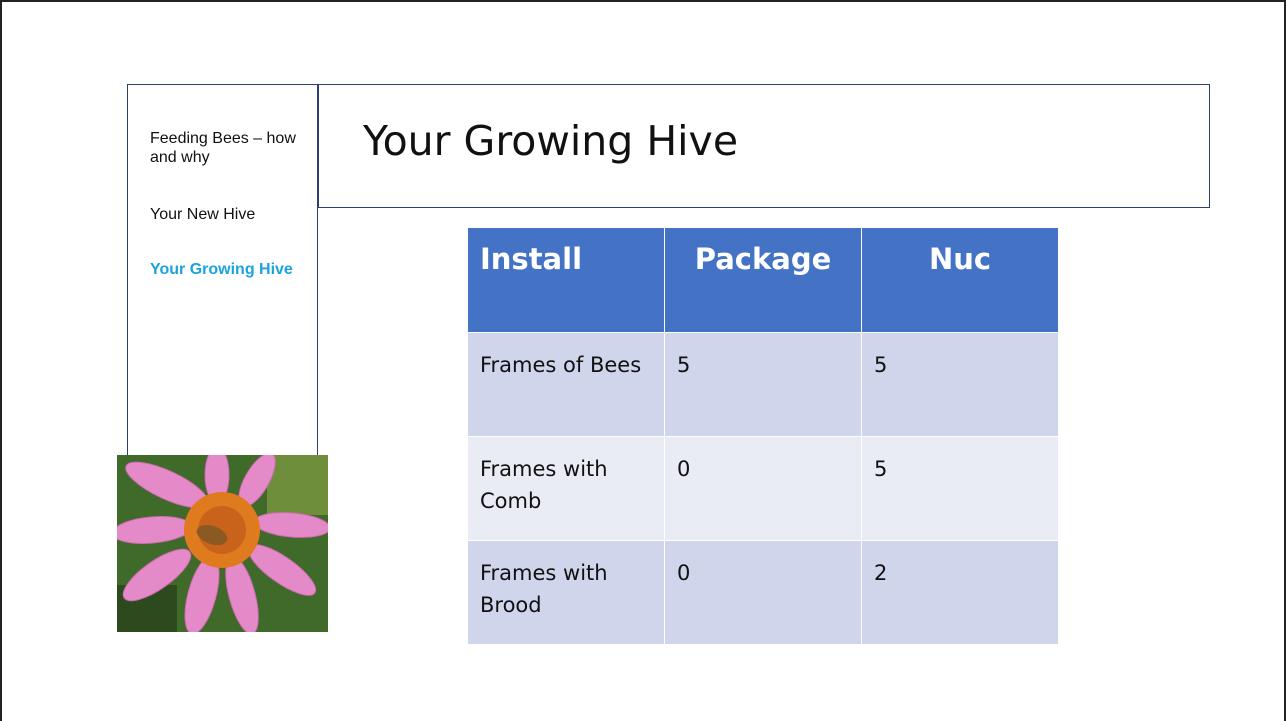  I want to click on row: Frames with Brood 0 2, so click(763, 592).